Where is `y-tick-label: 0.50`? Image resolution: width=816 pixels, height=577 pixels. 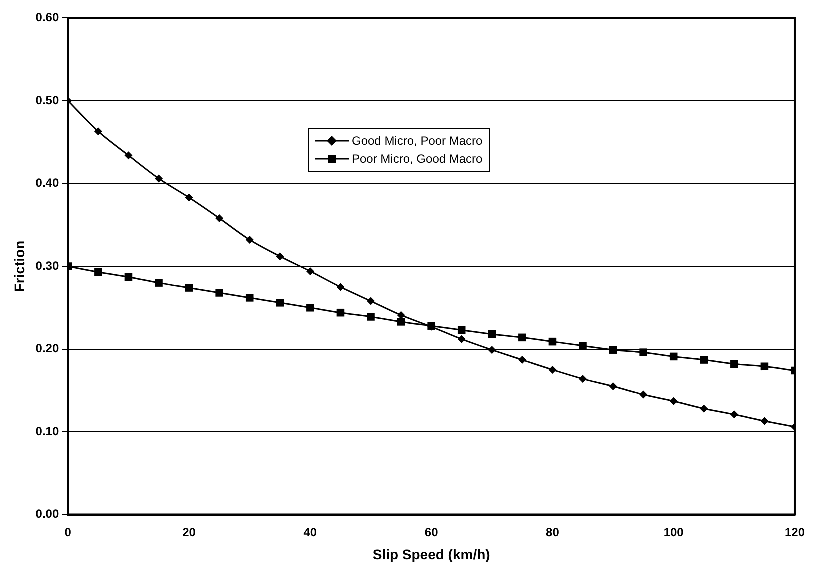
y-tick-label: 0.50 is located at coordinates (48, 100).